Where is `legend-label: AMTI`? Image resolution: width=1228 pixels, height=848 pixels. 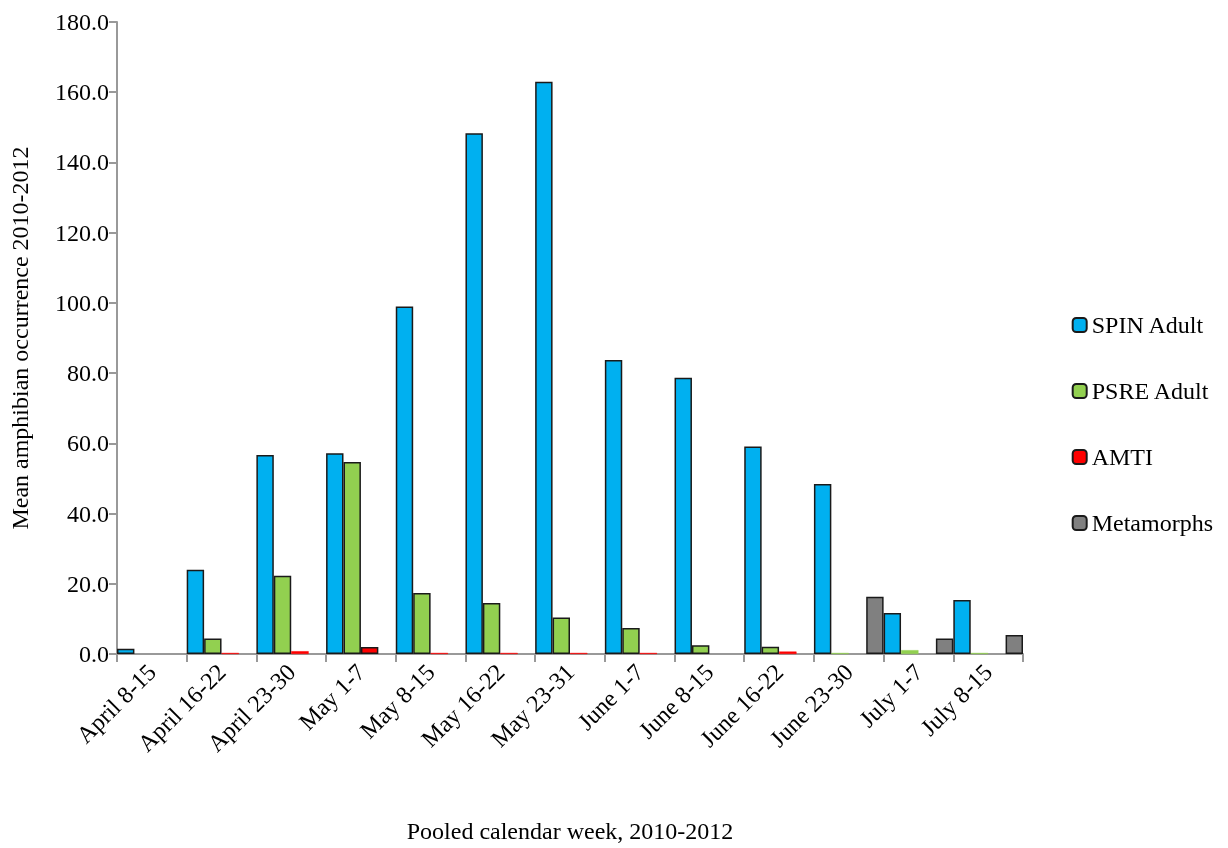 legend-label: AMTI is located at coordinates (1122, 457).